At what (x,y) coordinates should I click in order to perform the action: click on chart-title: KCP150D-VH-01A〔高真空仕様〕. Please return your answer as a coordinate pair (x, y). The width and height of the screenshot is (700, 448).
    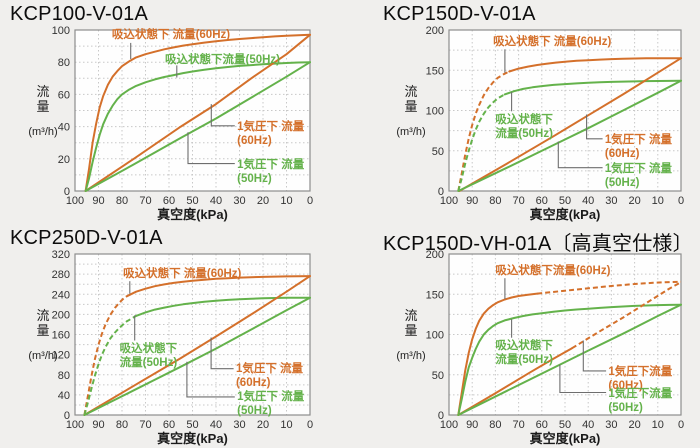
    Looking at the image, I should click on (538, 244).